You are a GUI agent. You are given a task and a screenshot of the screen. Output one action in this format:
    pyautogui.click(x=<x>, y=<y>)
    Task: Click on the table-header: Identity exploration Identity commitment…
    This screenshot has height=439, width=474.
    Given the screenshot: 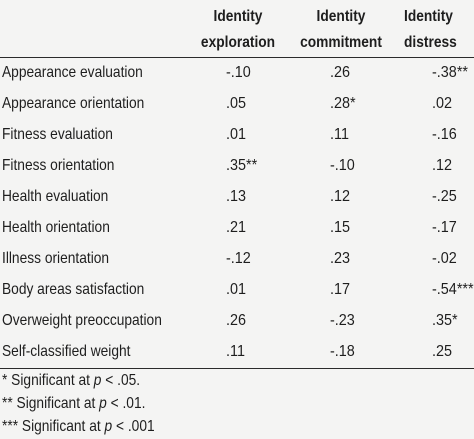 What is the action you would take?
    pyautogui.click(x=237, y=28)
    